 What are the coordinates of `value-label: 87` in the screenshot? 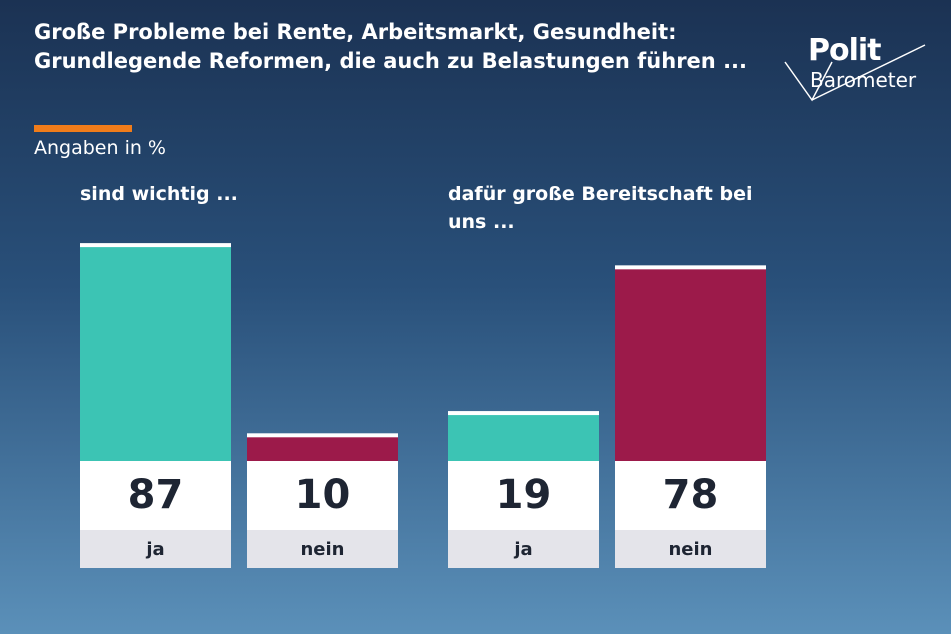 It's located at (156, 495).